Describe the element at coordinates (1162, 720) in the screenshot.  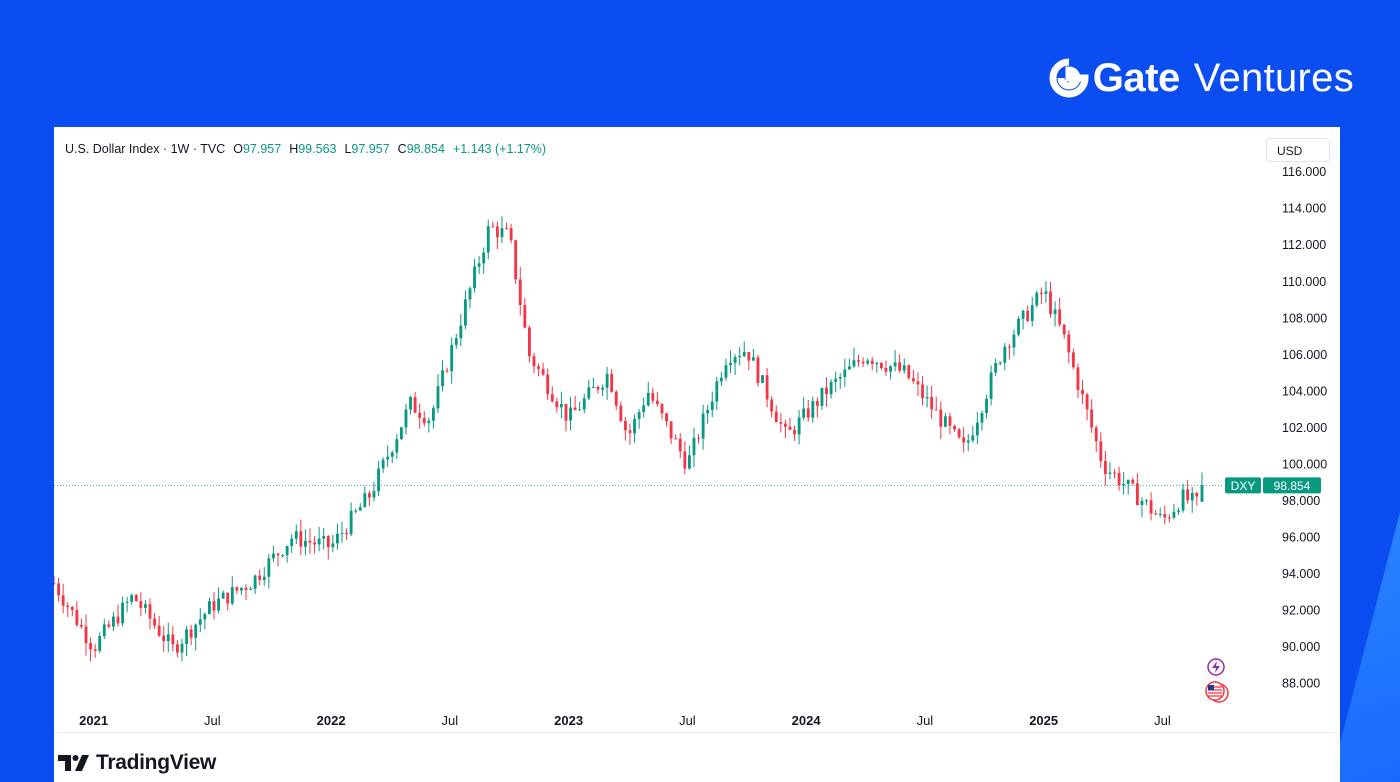
I see `x-tick-label: Jul` at that location.